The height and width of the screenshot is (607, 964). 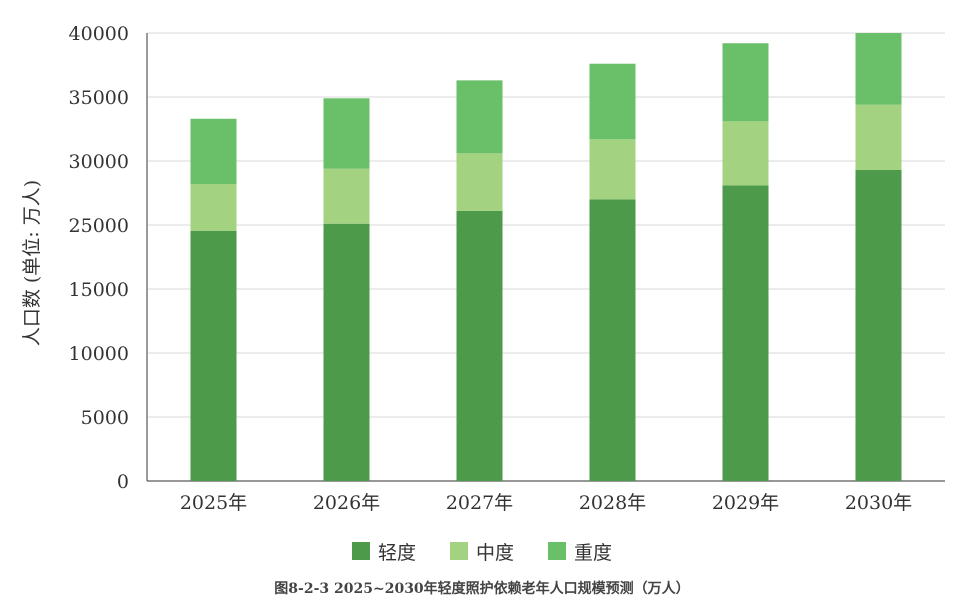 What do you see at coordinates (99, 290) in the screenshot?
I see `y-tick-label: 15000` at bounding box center [99, 290].